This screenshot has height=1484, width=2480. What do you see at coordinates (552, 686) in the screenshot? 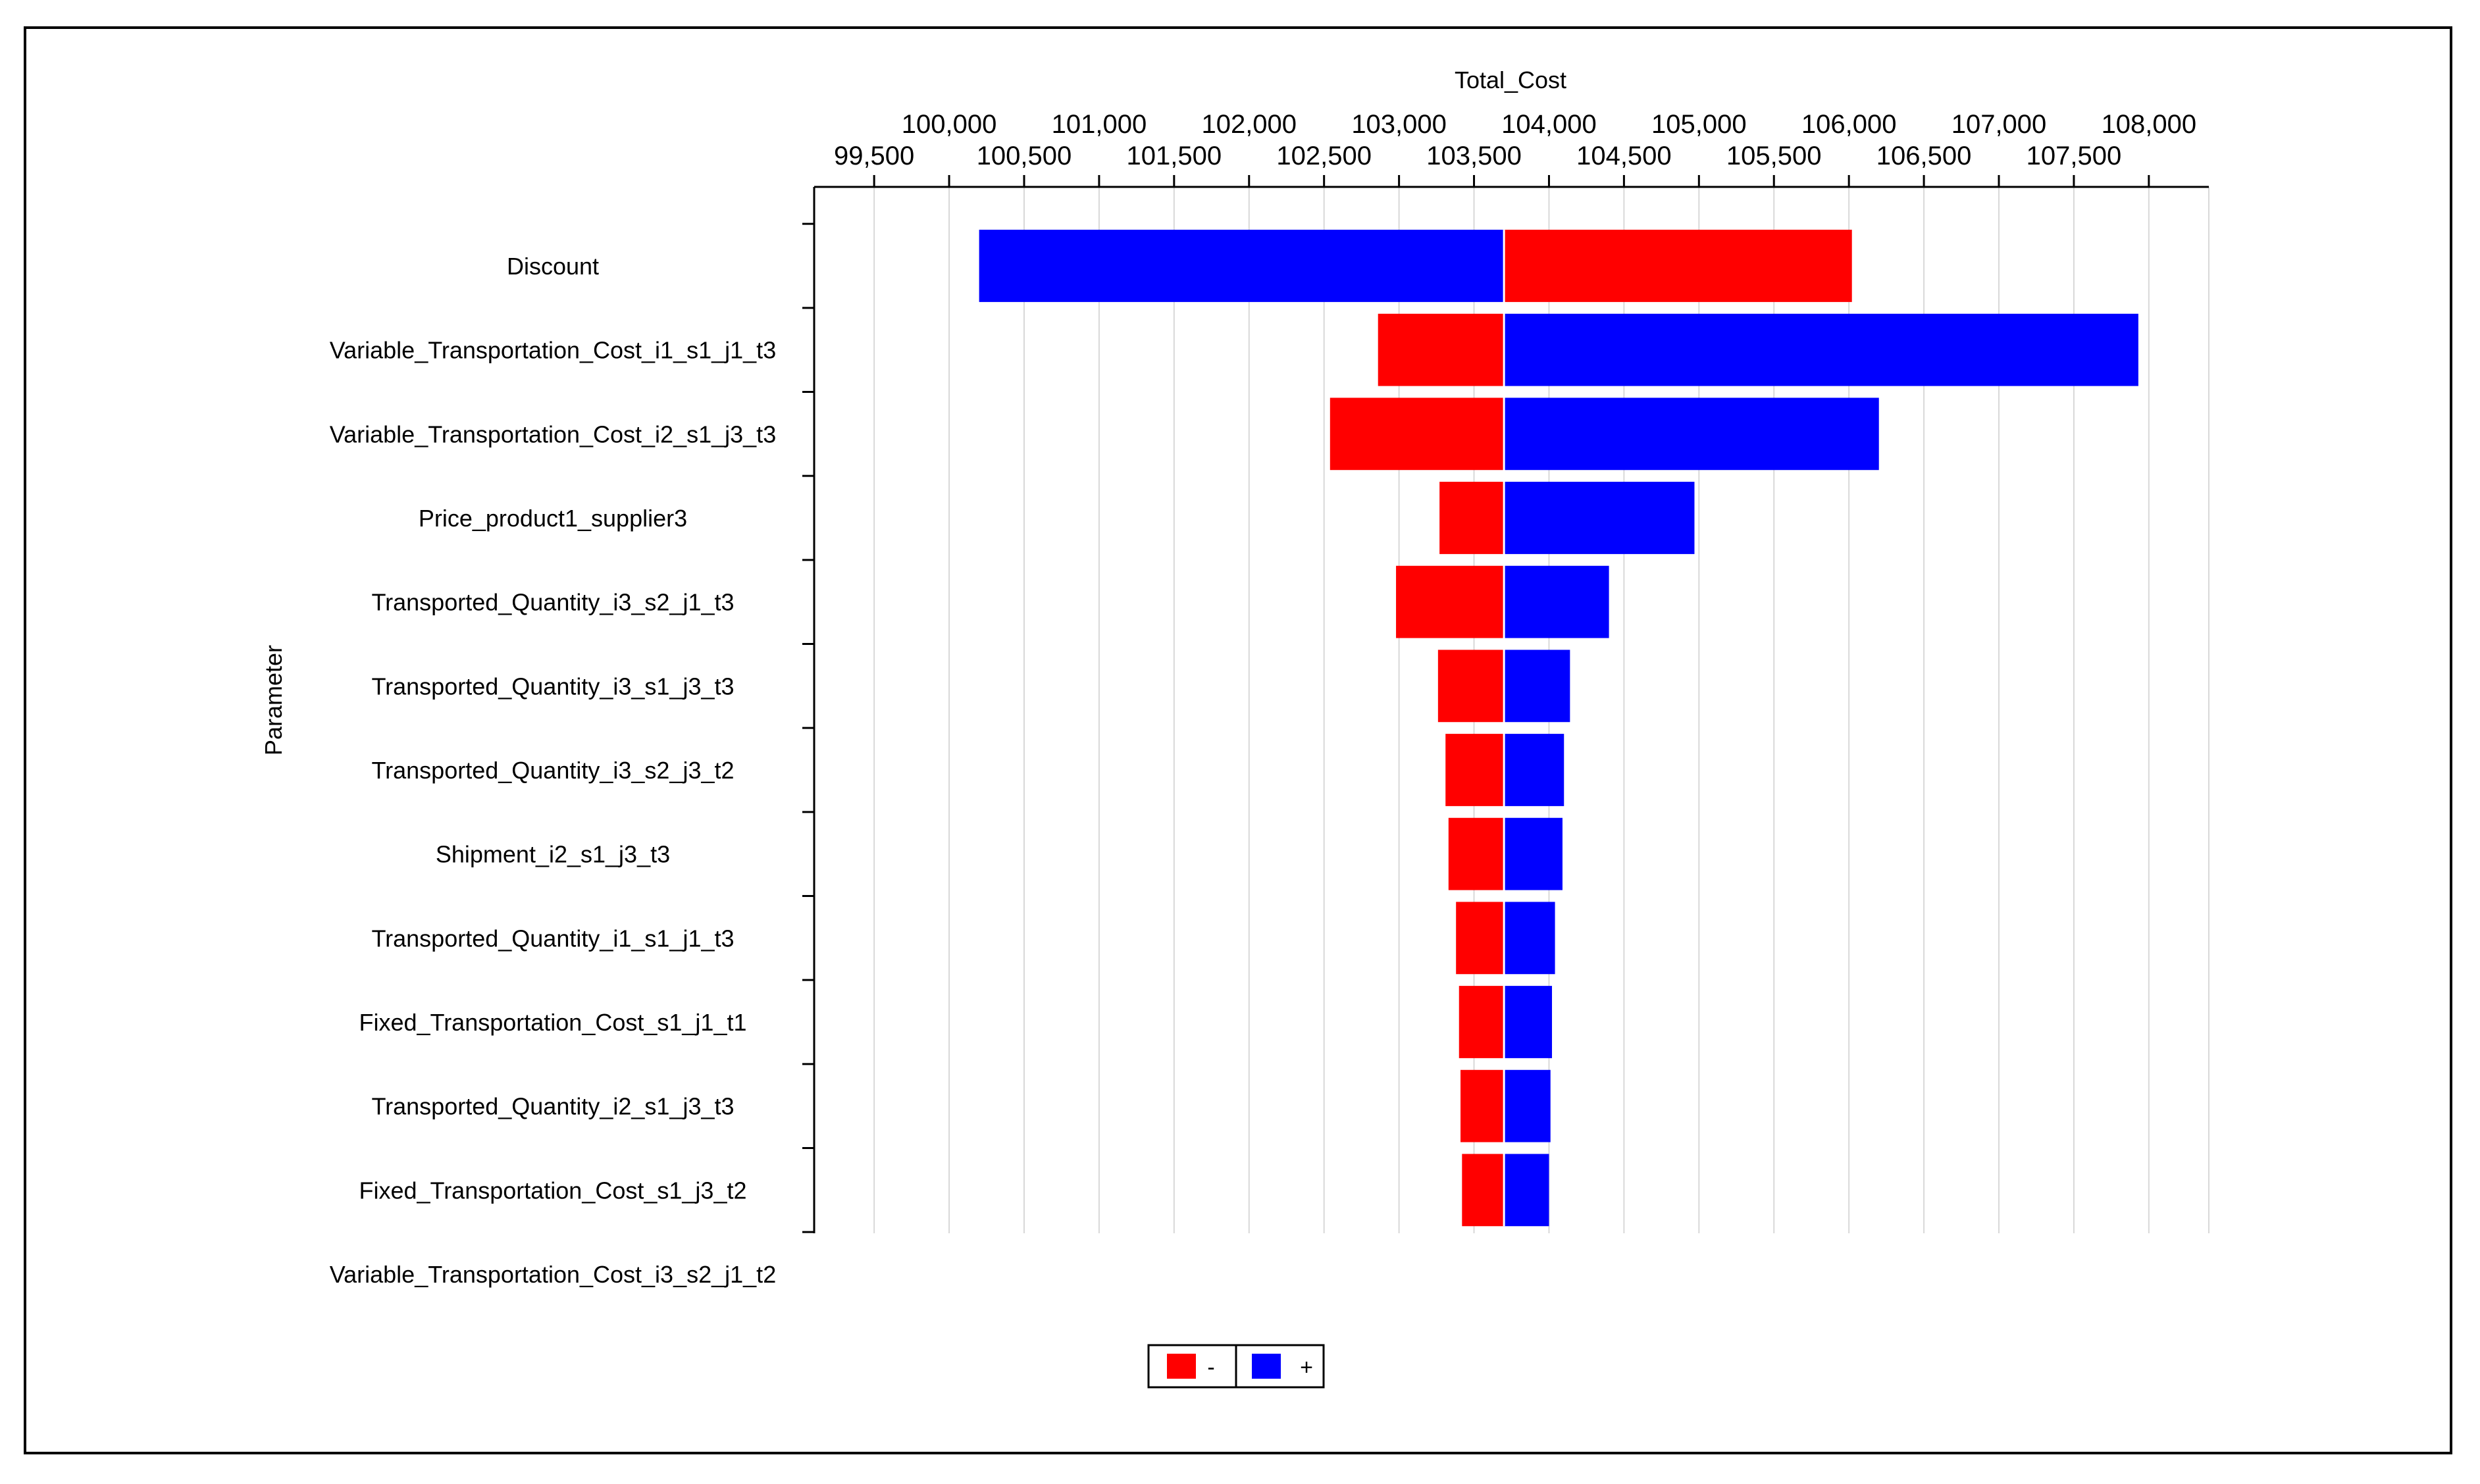
I see `category-label: Transported_Quantity_i3_s1_j3_t3` at bounding box center [552, 686].